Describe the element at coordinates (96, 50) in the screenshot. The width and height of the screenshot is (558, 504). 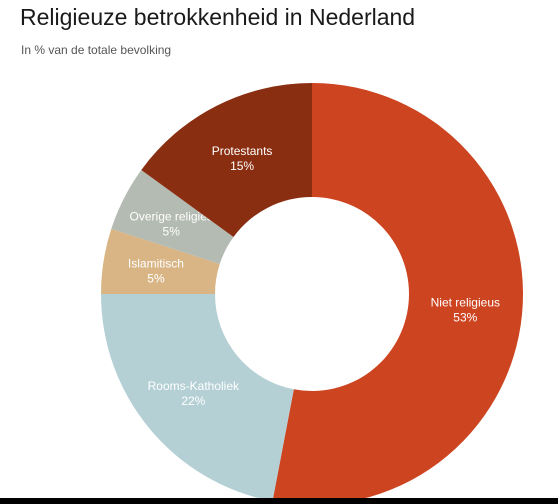
I see `chart-subtitle: In % van de totale bevolking` at that location.